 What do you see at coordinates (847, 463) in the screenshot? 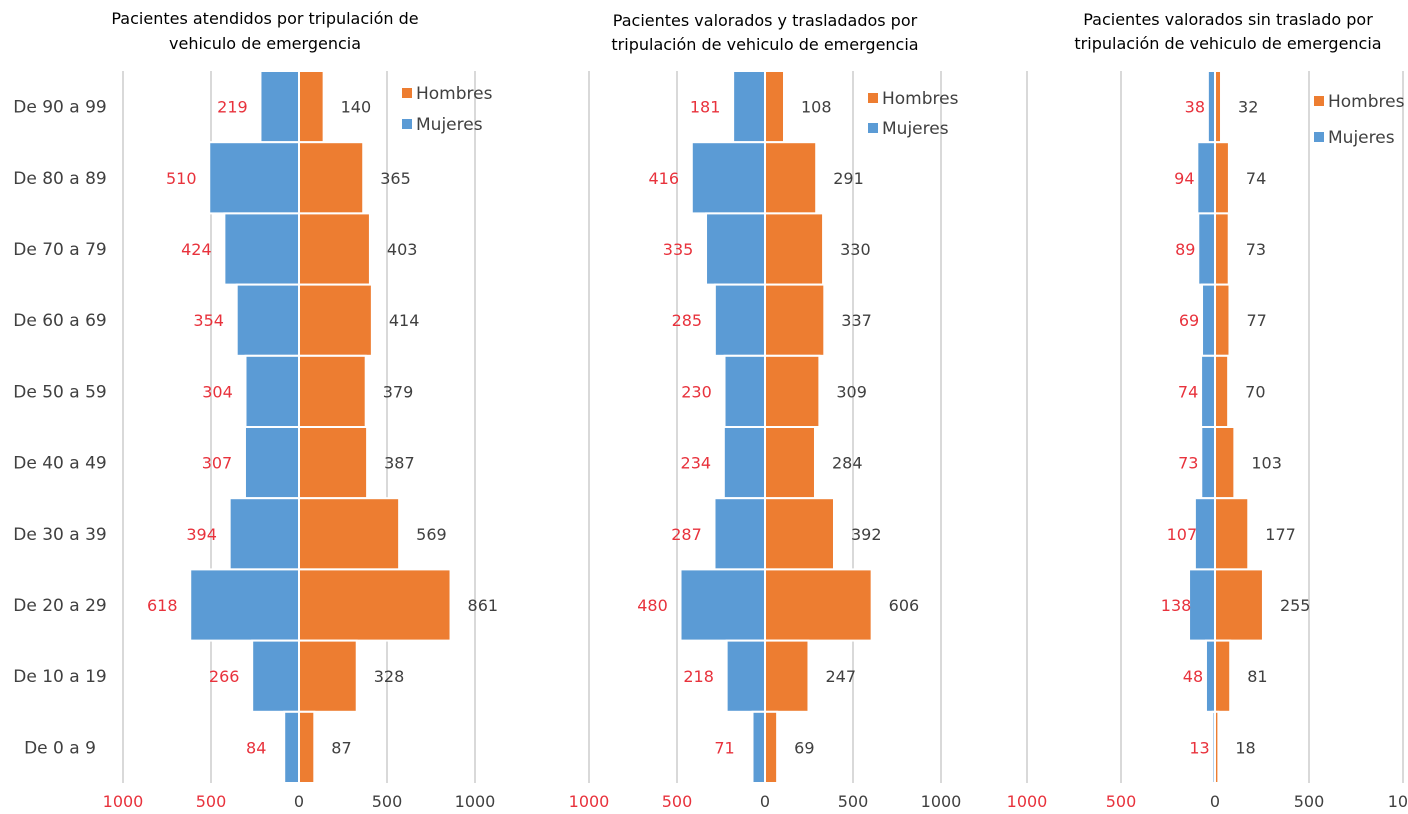
I see `data-label-hombres: 284` at bounding box center [847, 463].